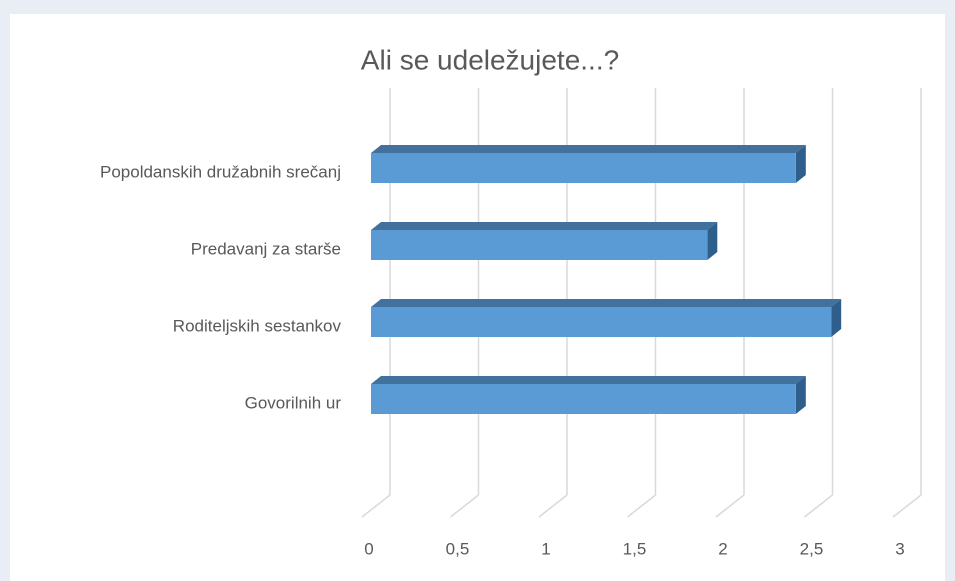  Describe the element at coordinates (812, 548) in the screenshot. I see `x-tick-label: 2,5` at that location.